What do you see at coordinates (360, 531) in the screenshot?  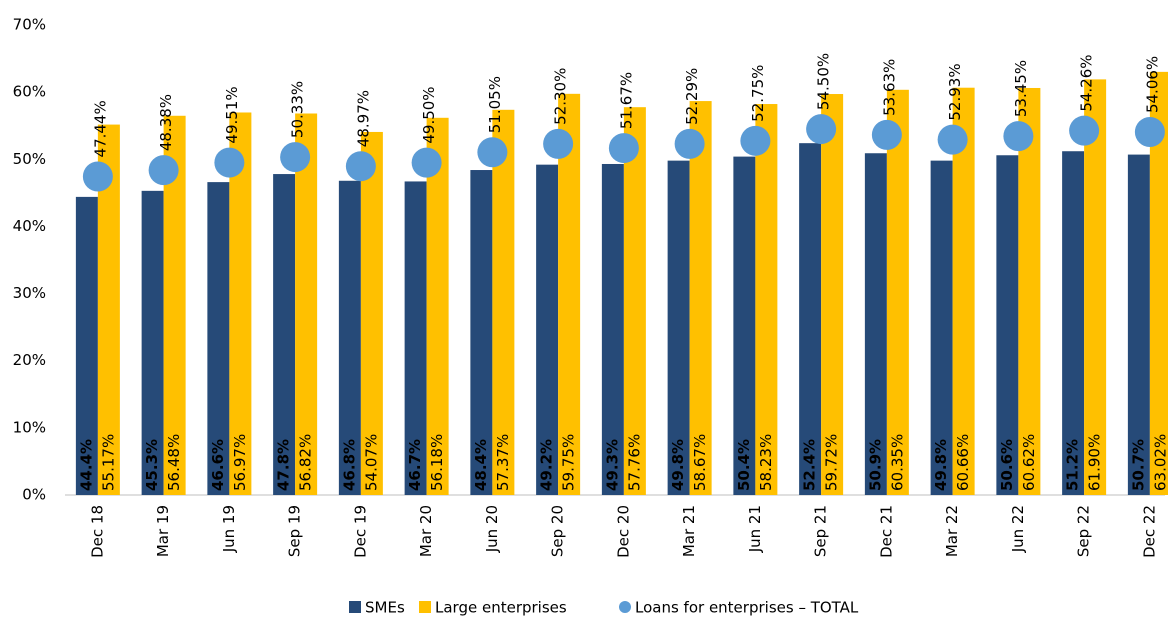 I see `x-tick-label: Dec 19` at bounding box center [360, 531].